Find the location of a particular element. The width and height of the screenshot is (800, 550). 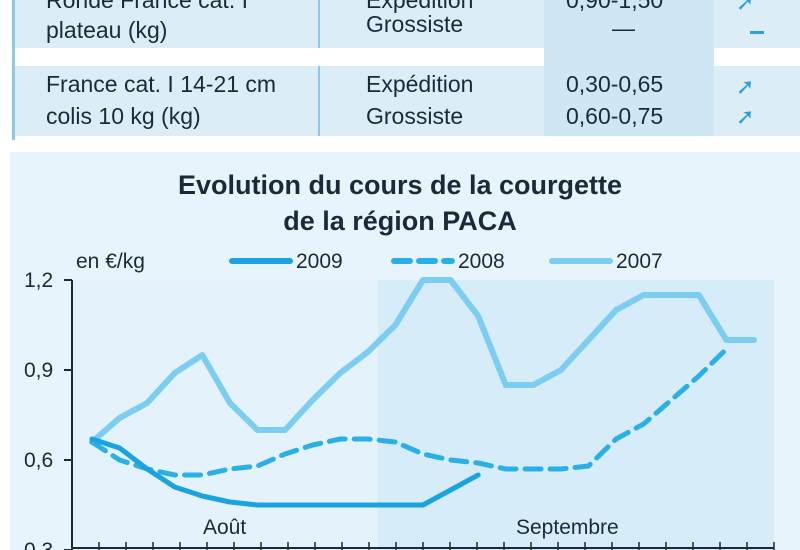

table-row-1-bg is located at coordinates (279, 24).